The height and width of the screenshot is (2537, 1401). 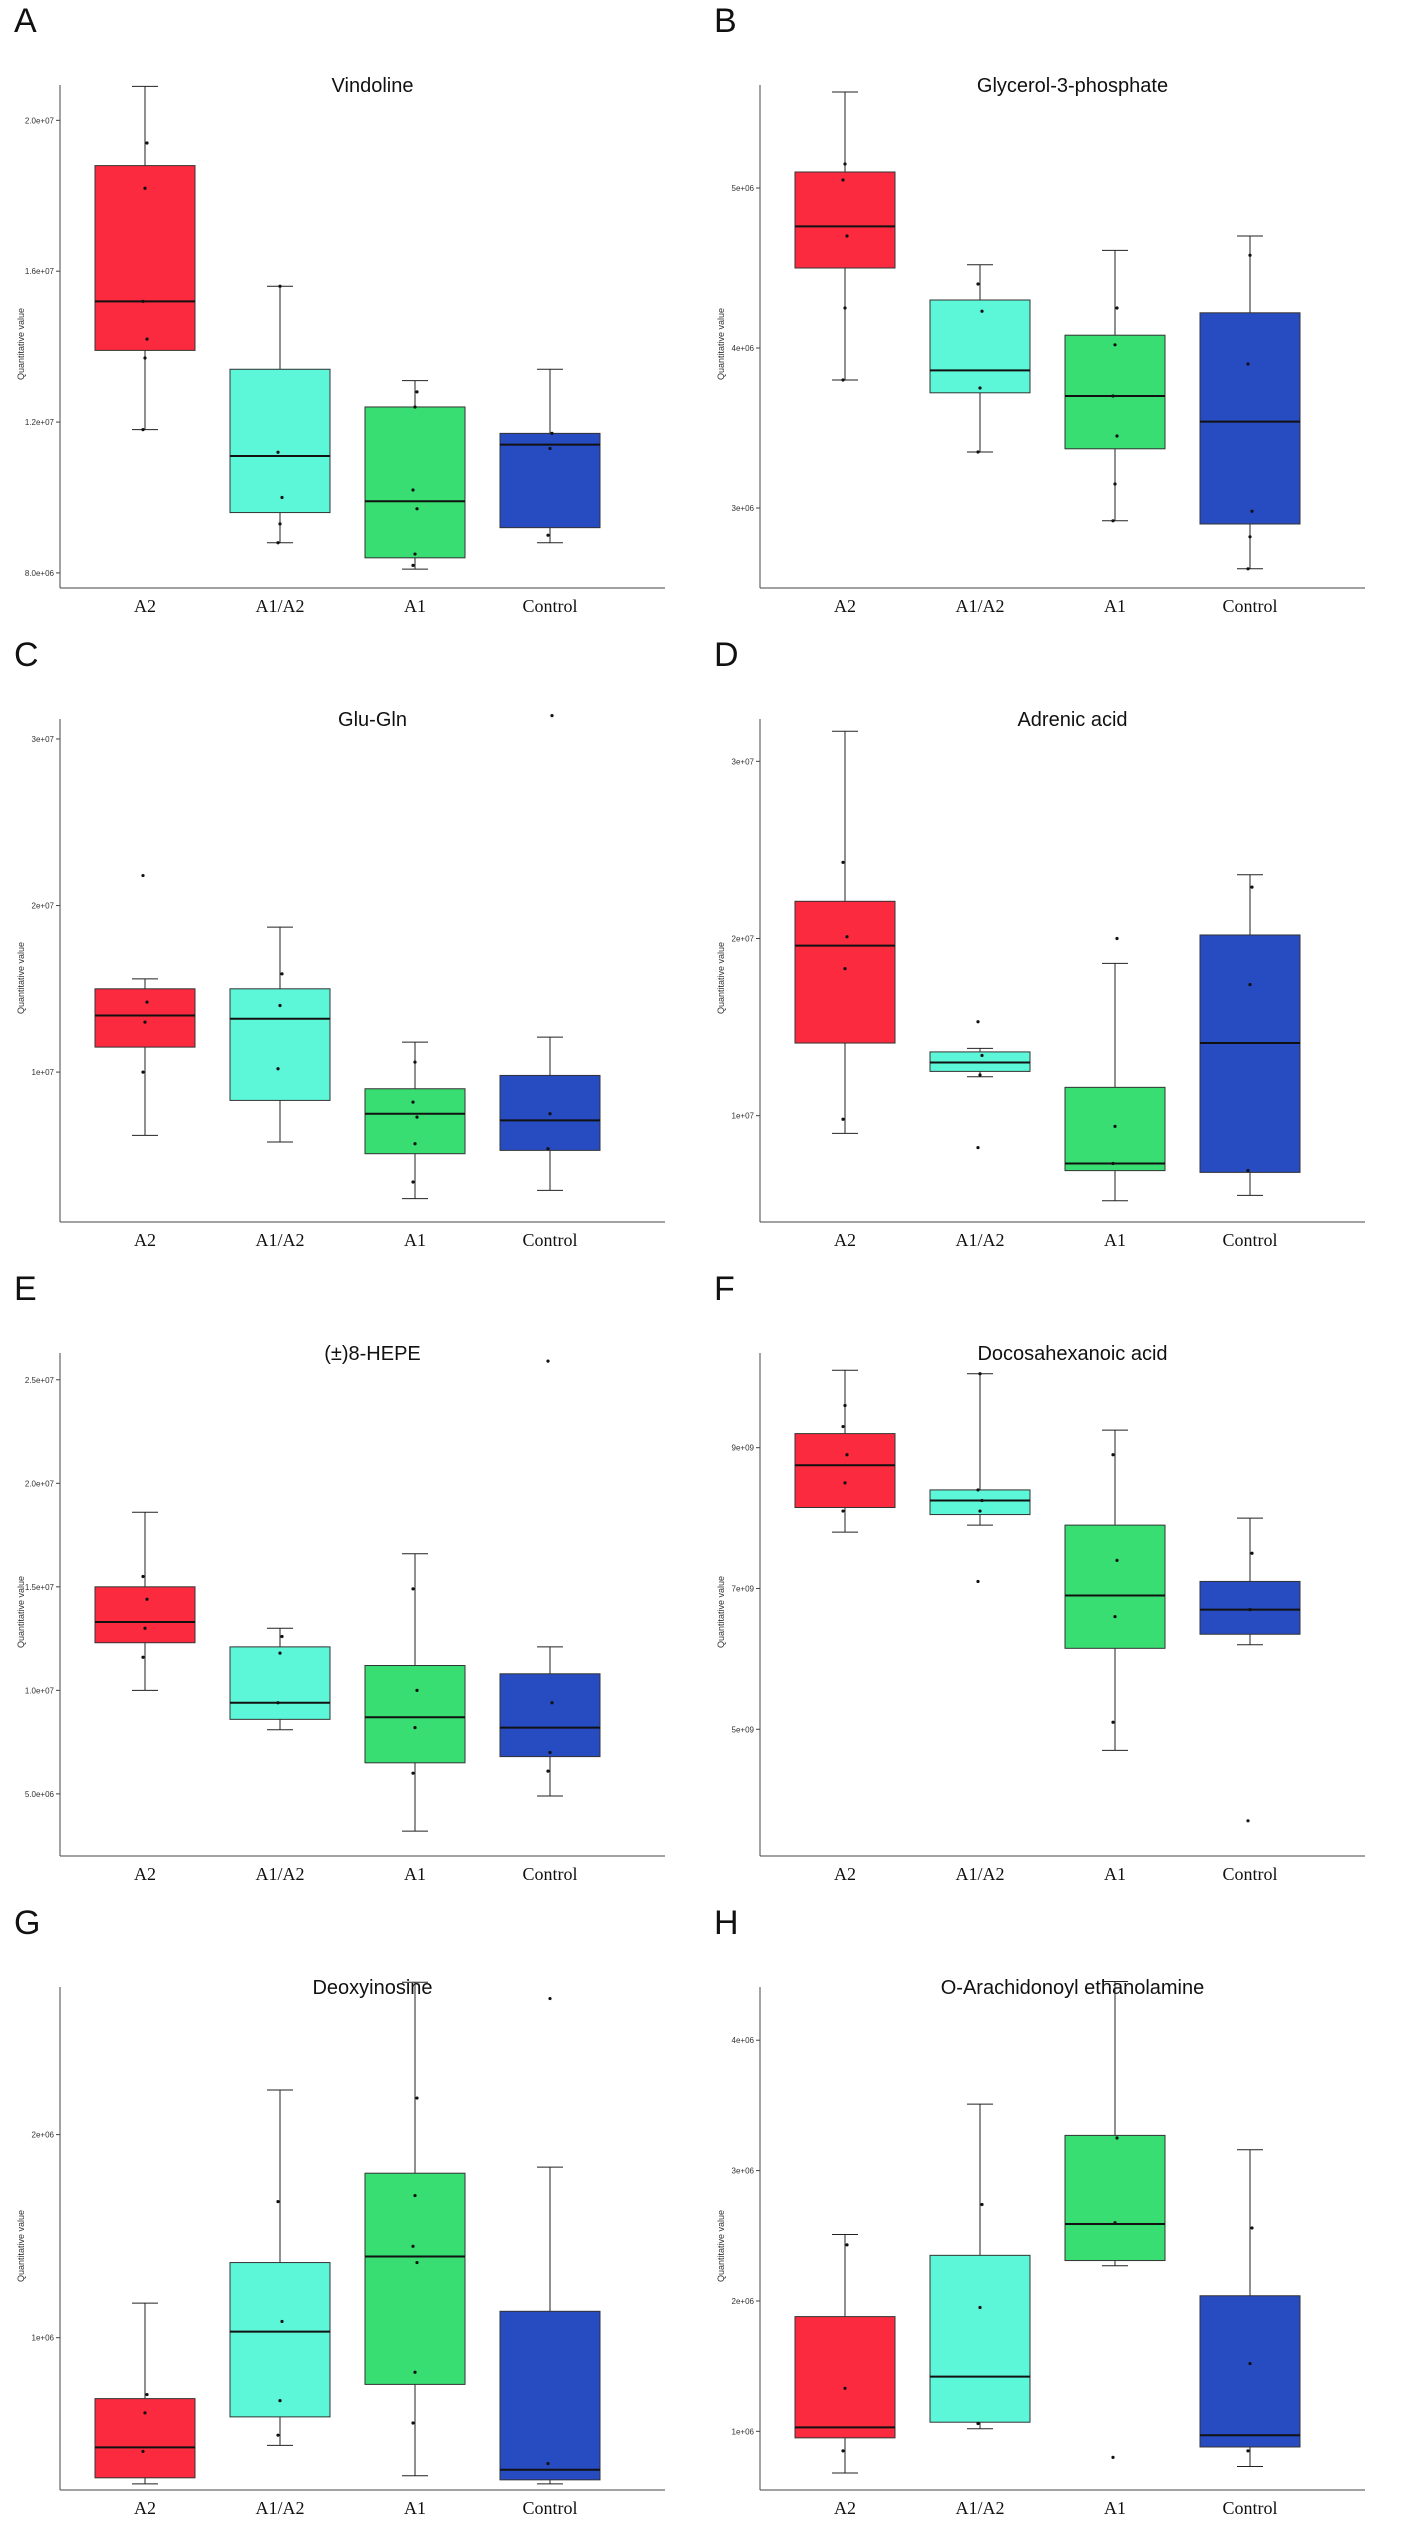 What do you see at coordinates (743, 1116) in the screenshot?
I see `y-tick-label: 1e+07` at bounding box center [743, 1116].